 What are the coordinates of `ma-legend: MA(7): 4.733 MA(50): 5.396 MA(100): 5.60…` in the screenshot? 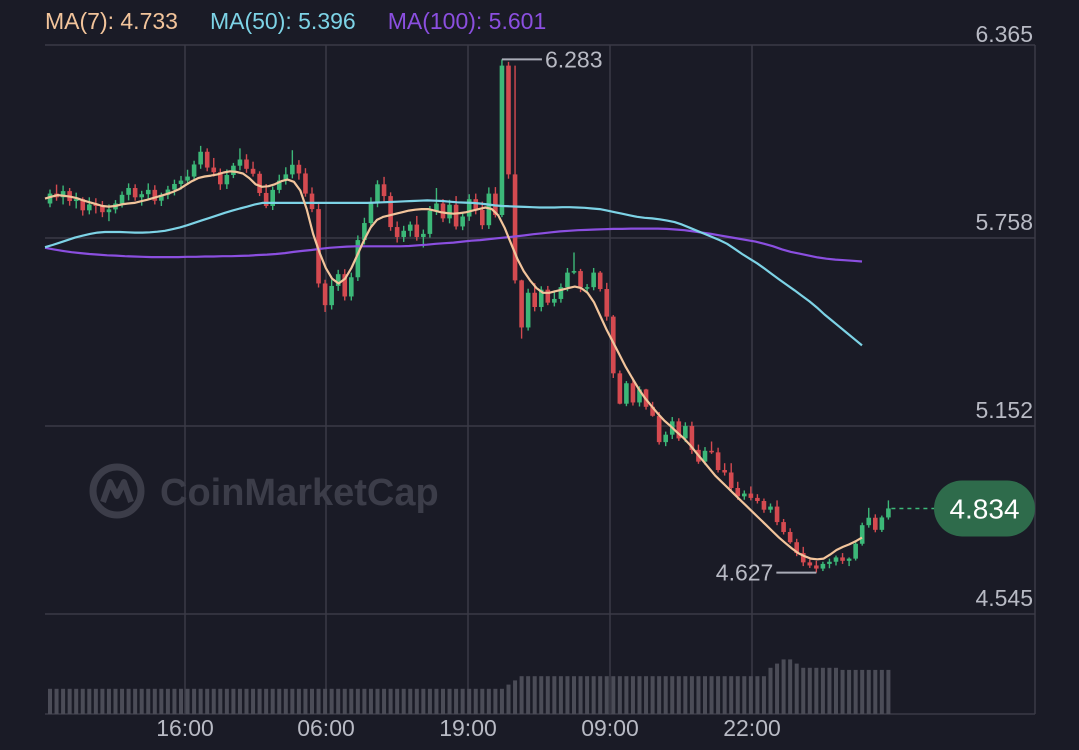 It's located at (295, 21).